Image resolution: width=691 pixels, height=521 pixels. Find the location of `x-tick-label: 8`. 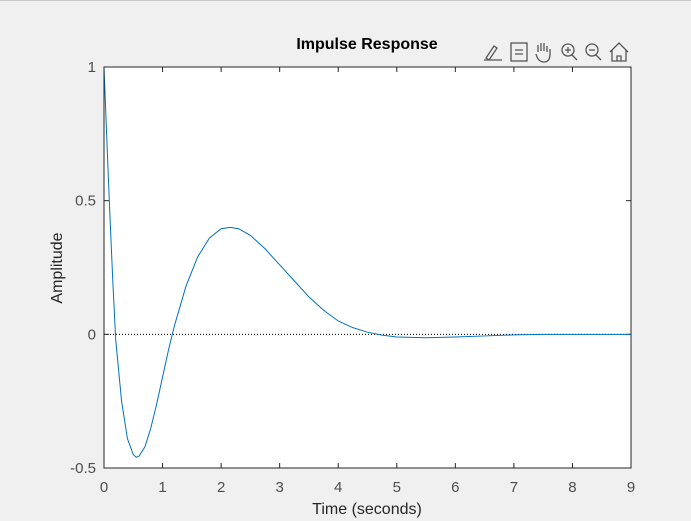

x-tick-label: 8 is located at coordinates (572, 487).